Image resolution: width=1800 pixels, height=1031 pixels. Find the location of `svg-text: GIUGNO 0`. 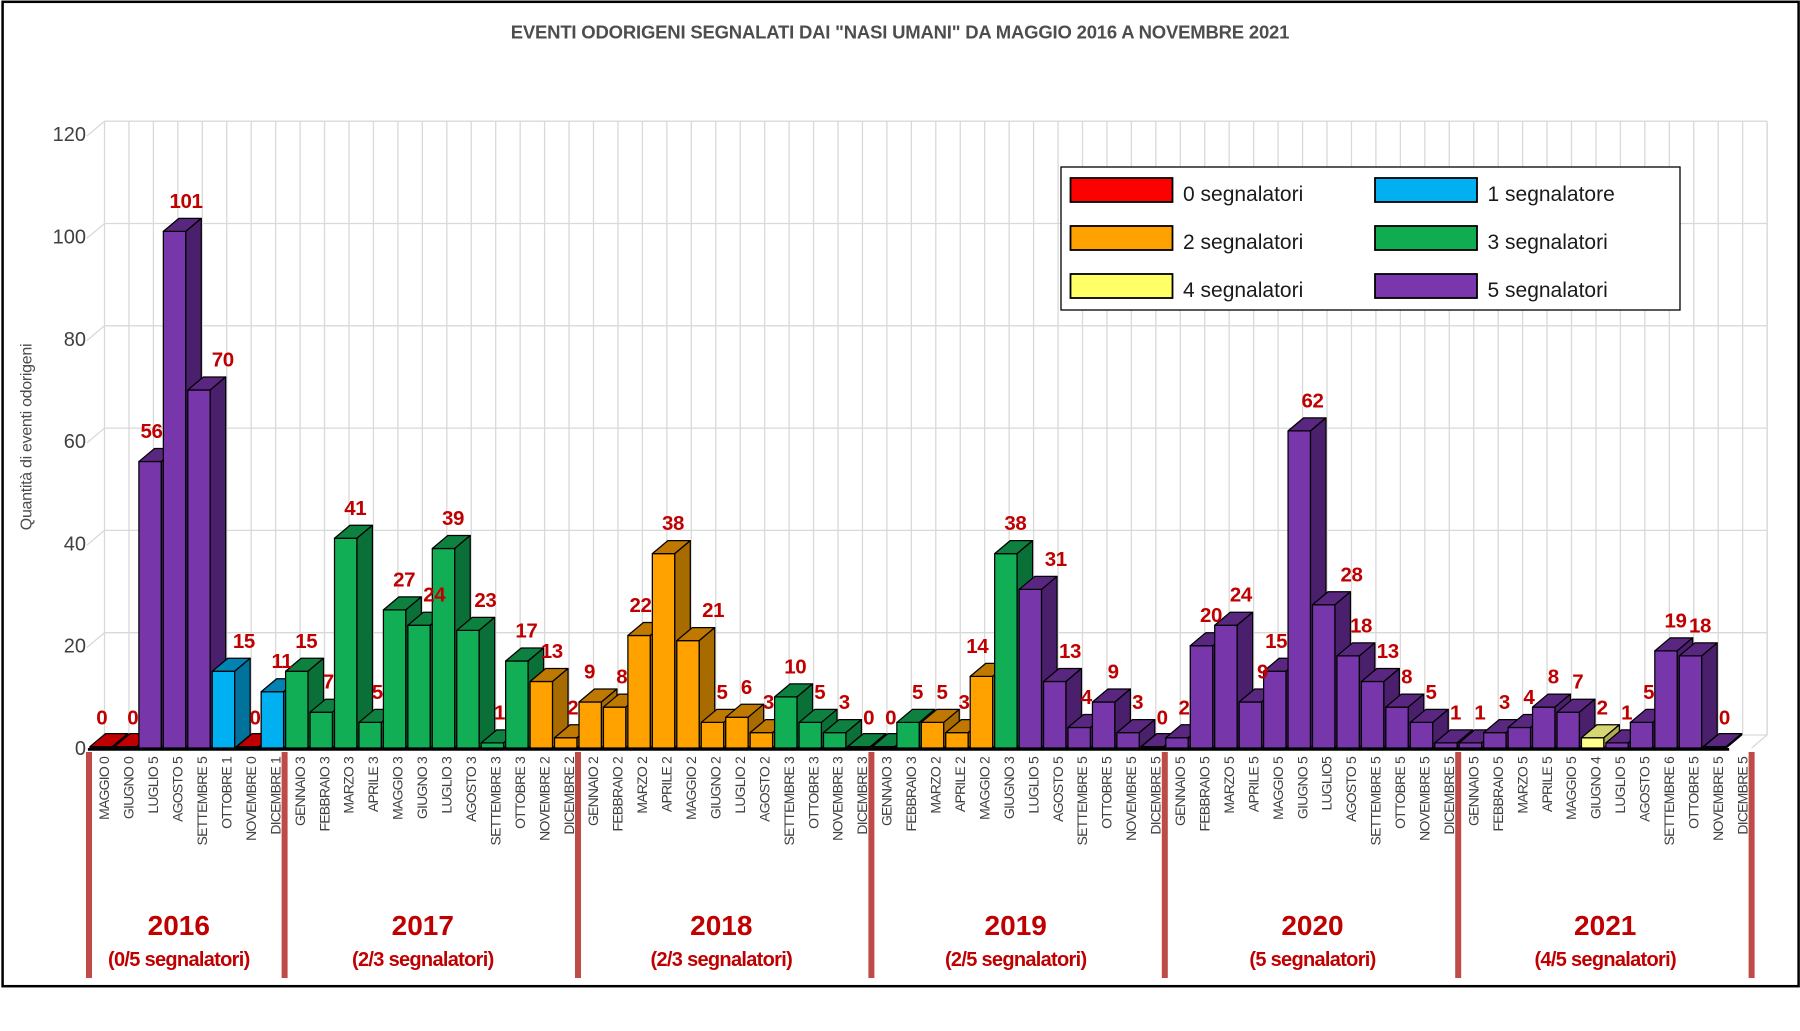

svg-text: GIUGNO 0 is located at coordinates (129, 787).